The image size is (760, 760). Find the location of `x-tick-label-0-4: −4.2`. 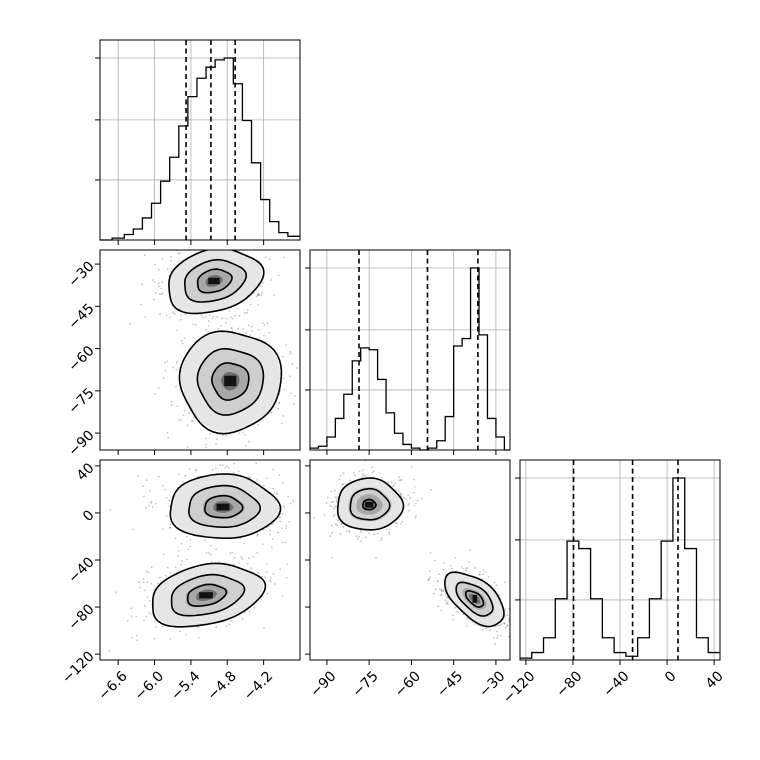

x-tick-label-0-4: −4.2 is located at coordinates (258, 685).